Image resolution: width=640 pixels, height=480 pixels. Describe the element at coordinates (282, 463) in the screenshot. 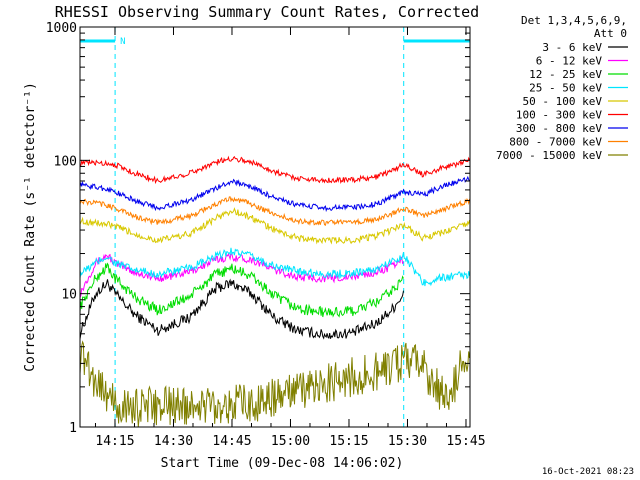

I see `x-axis-label: Start Time (09-Dec-08 14:06:02)` at that location.